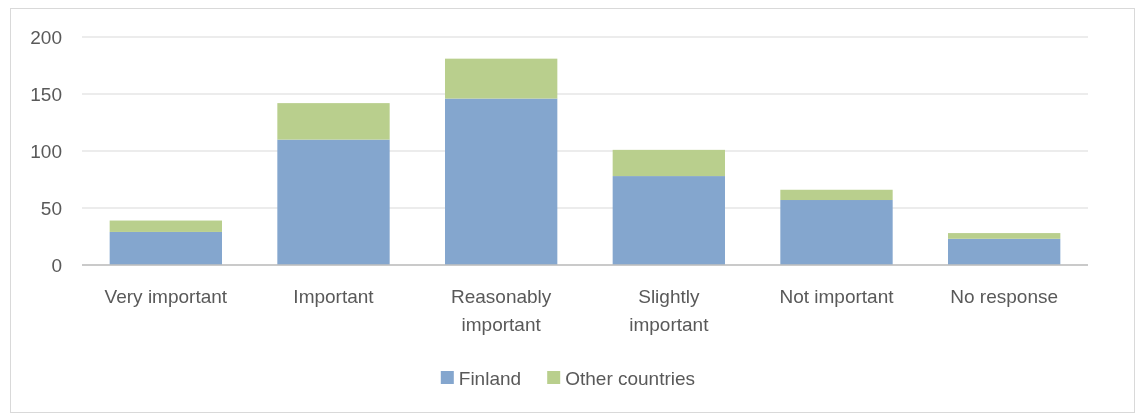  What do you see at coordinates (46, 37) in the screenshot?
I see `y-tick-label: 200` at bounding box center [46, 37].